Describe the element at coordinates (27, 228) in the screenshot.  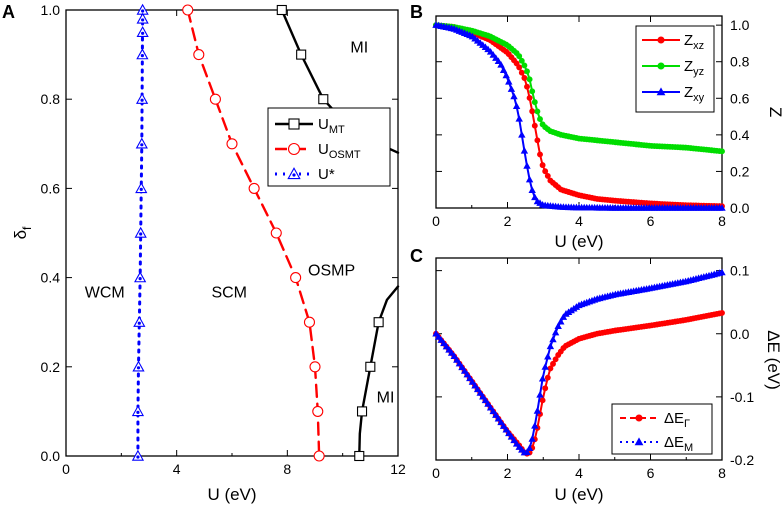
I see `panel-a-ylabel-sub: f` at that location.